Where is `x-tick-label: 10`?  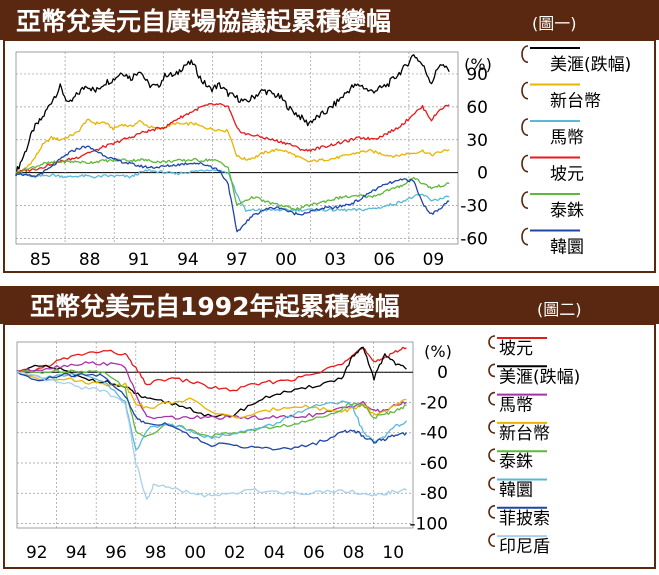
x-tick-label: 10 is located at coordinates (393, 553).